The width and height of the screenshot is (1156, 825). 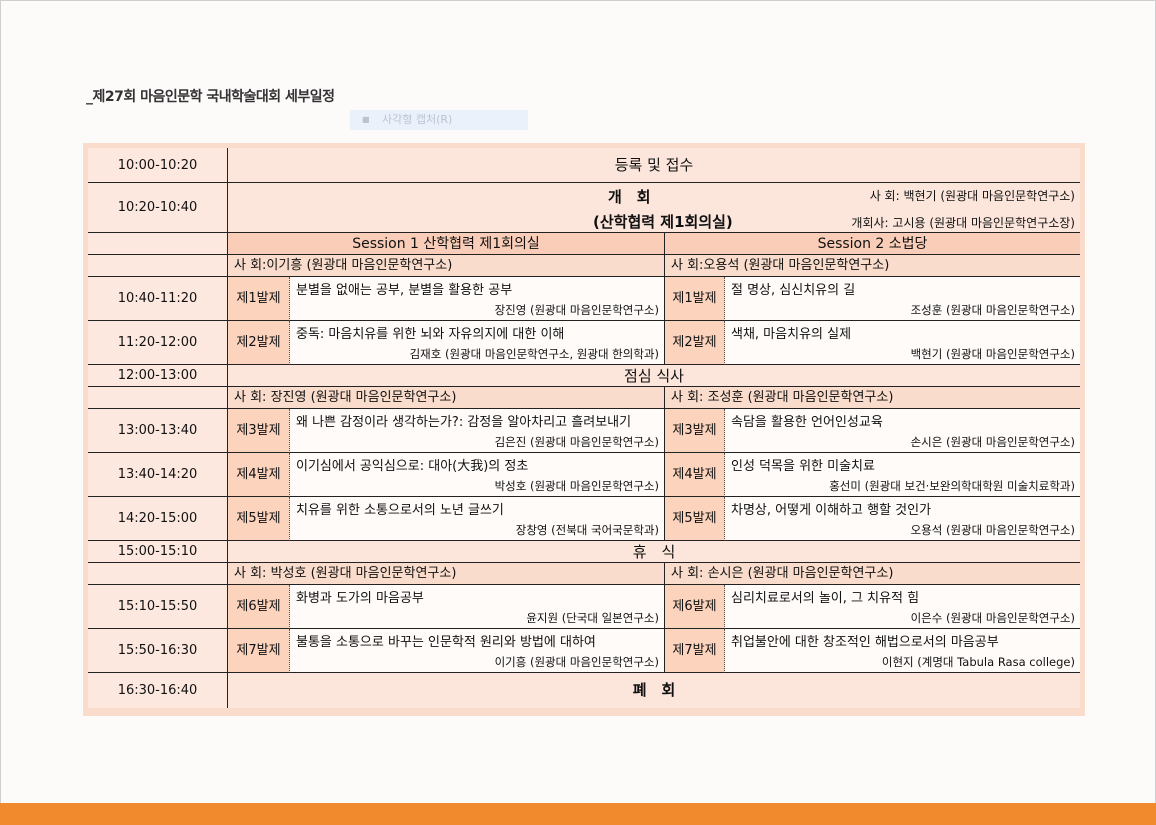 I want to click on talk-speaker: 장창영 (전북대 국어국문학과), so click(x=587, y=530).